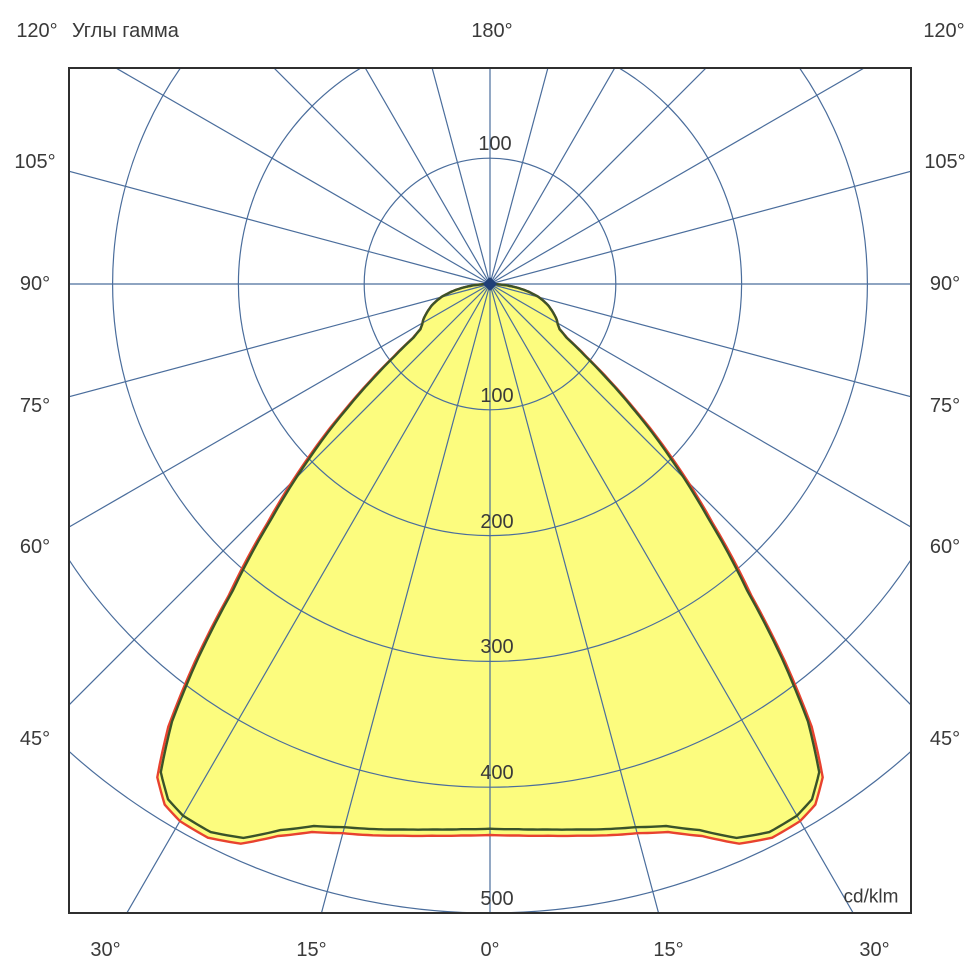 Image resolution: width=980 pixels, height=980 pixels. What do you see at coordinates (35, 405) in the screenshot?
I see `gamma-label-left: 75°` at bounding box center [35, 405].